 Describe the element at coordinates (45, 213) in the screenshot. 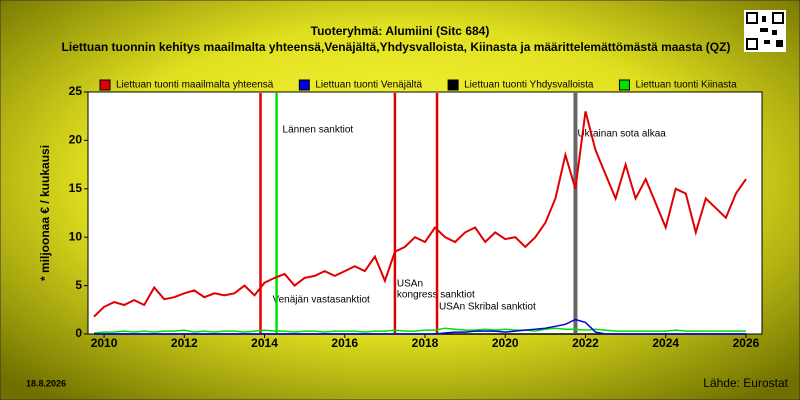

I see `y-axis-label: * miljoonaa € / kuukausi` at that location.